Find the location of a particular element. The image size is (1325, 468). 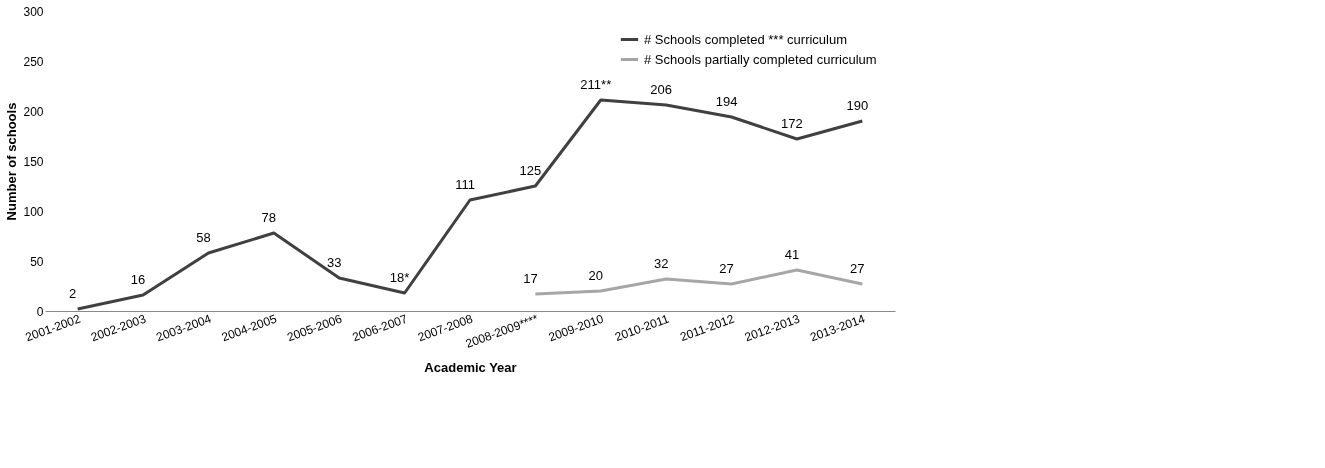

data-label: 190 is located at coordinates (857, 105).